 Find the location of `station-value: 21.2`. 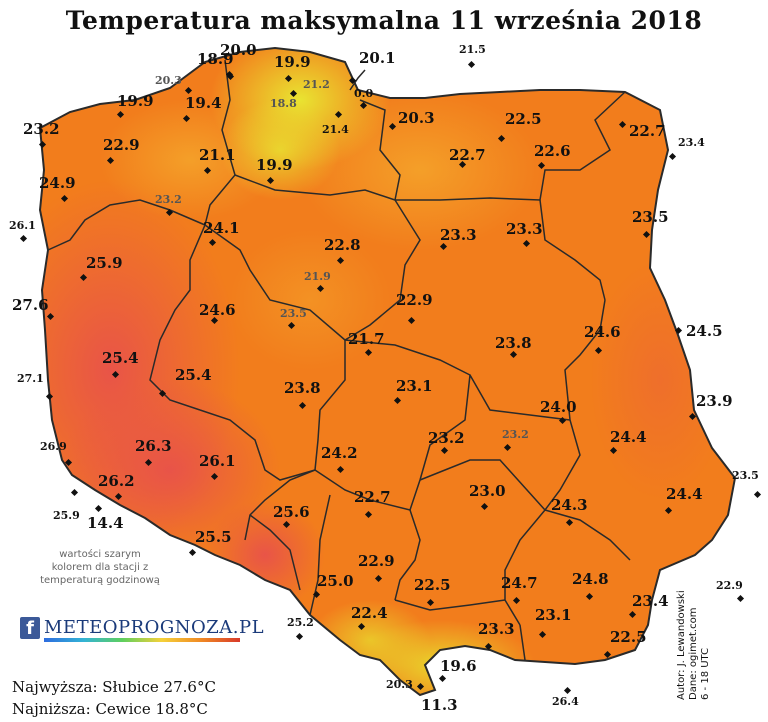

station-value: 21.2 is located at coordinates (316, 84).